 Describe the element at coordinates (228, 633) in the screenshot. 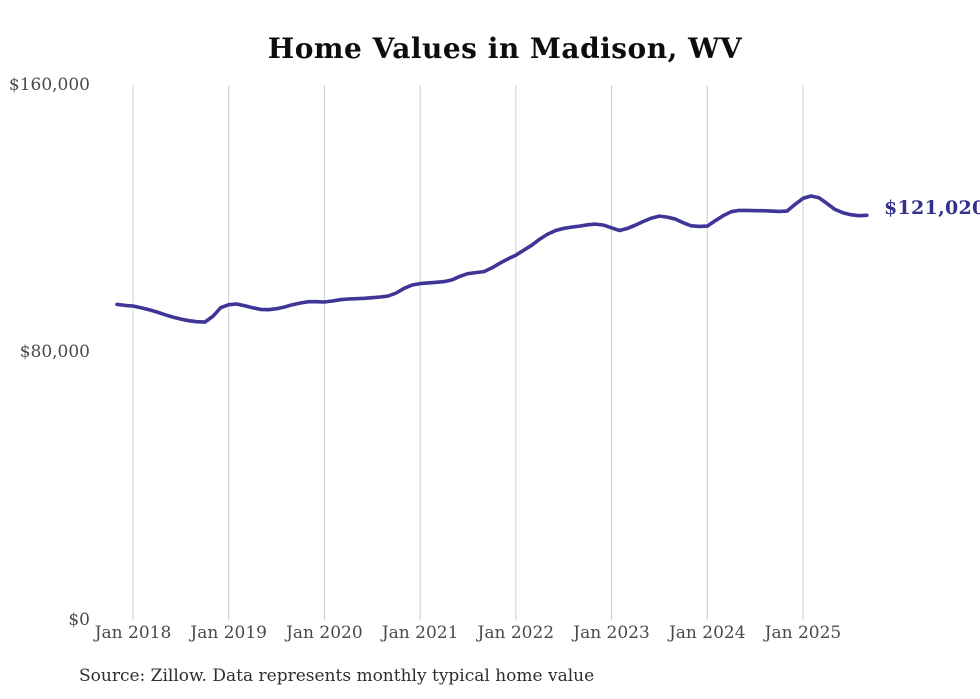

I see `x-axis-tick-label: Jan 2019` at that location.